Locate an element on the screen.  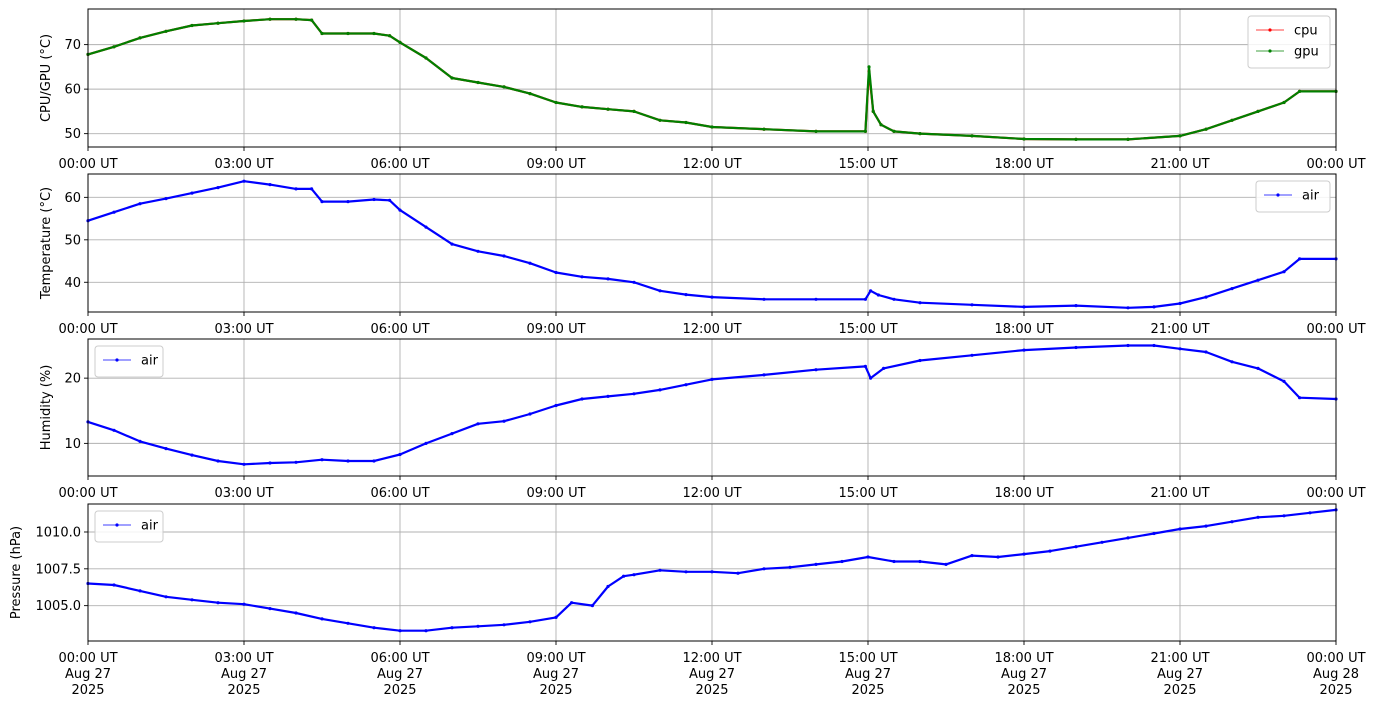
legend: air is located at coordinates (129, 526).